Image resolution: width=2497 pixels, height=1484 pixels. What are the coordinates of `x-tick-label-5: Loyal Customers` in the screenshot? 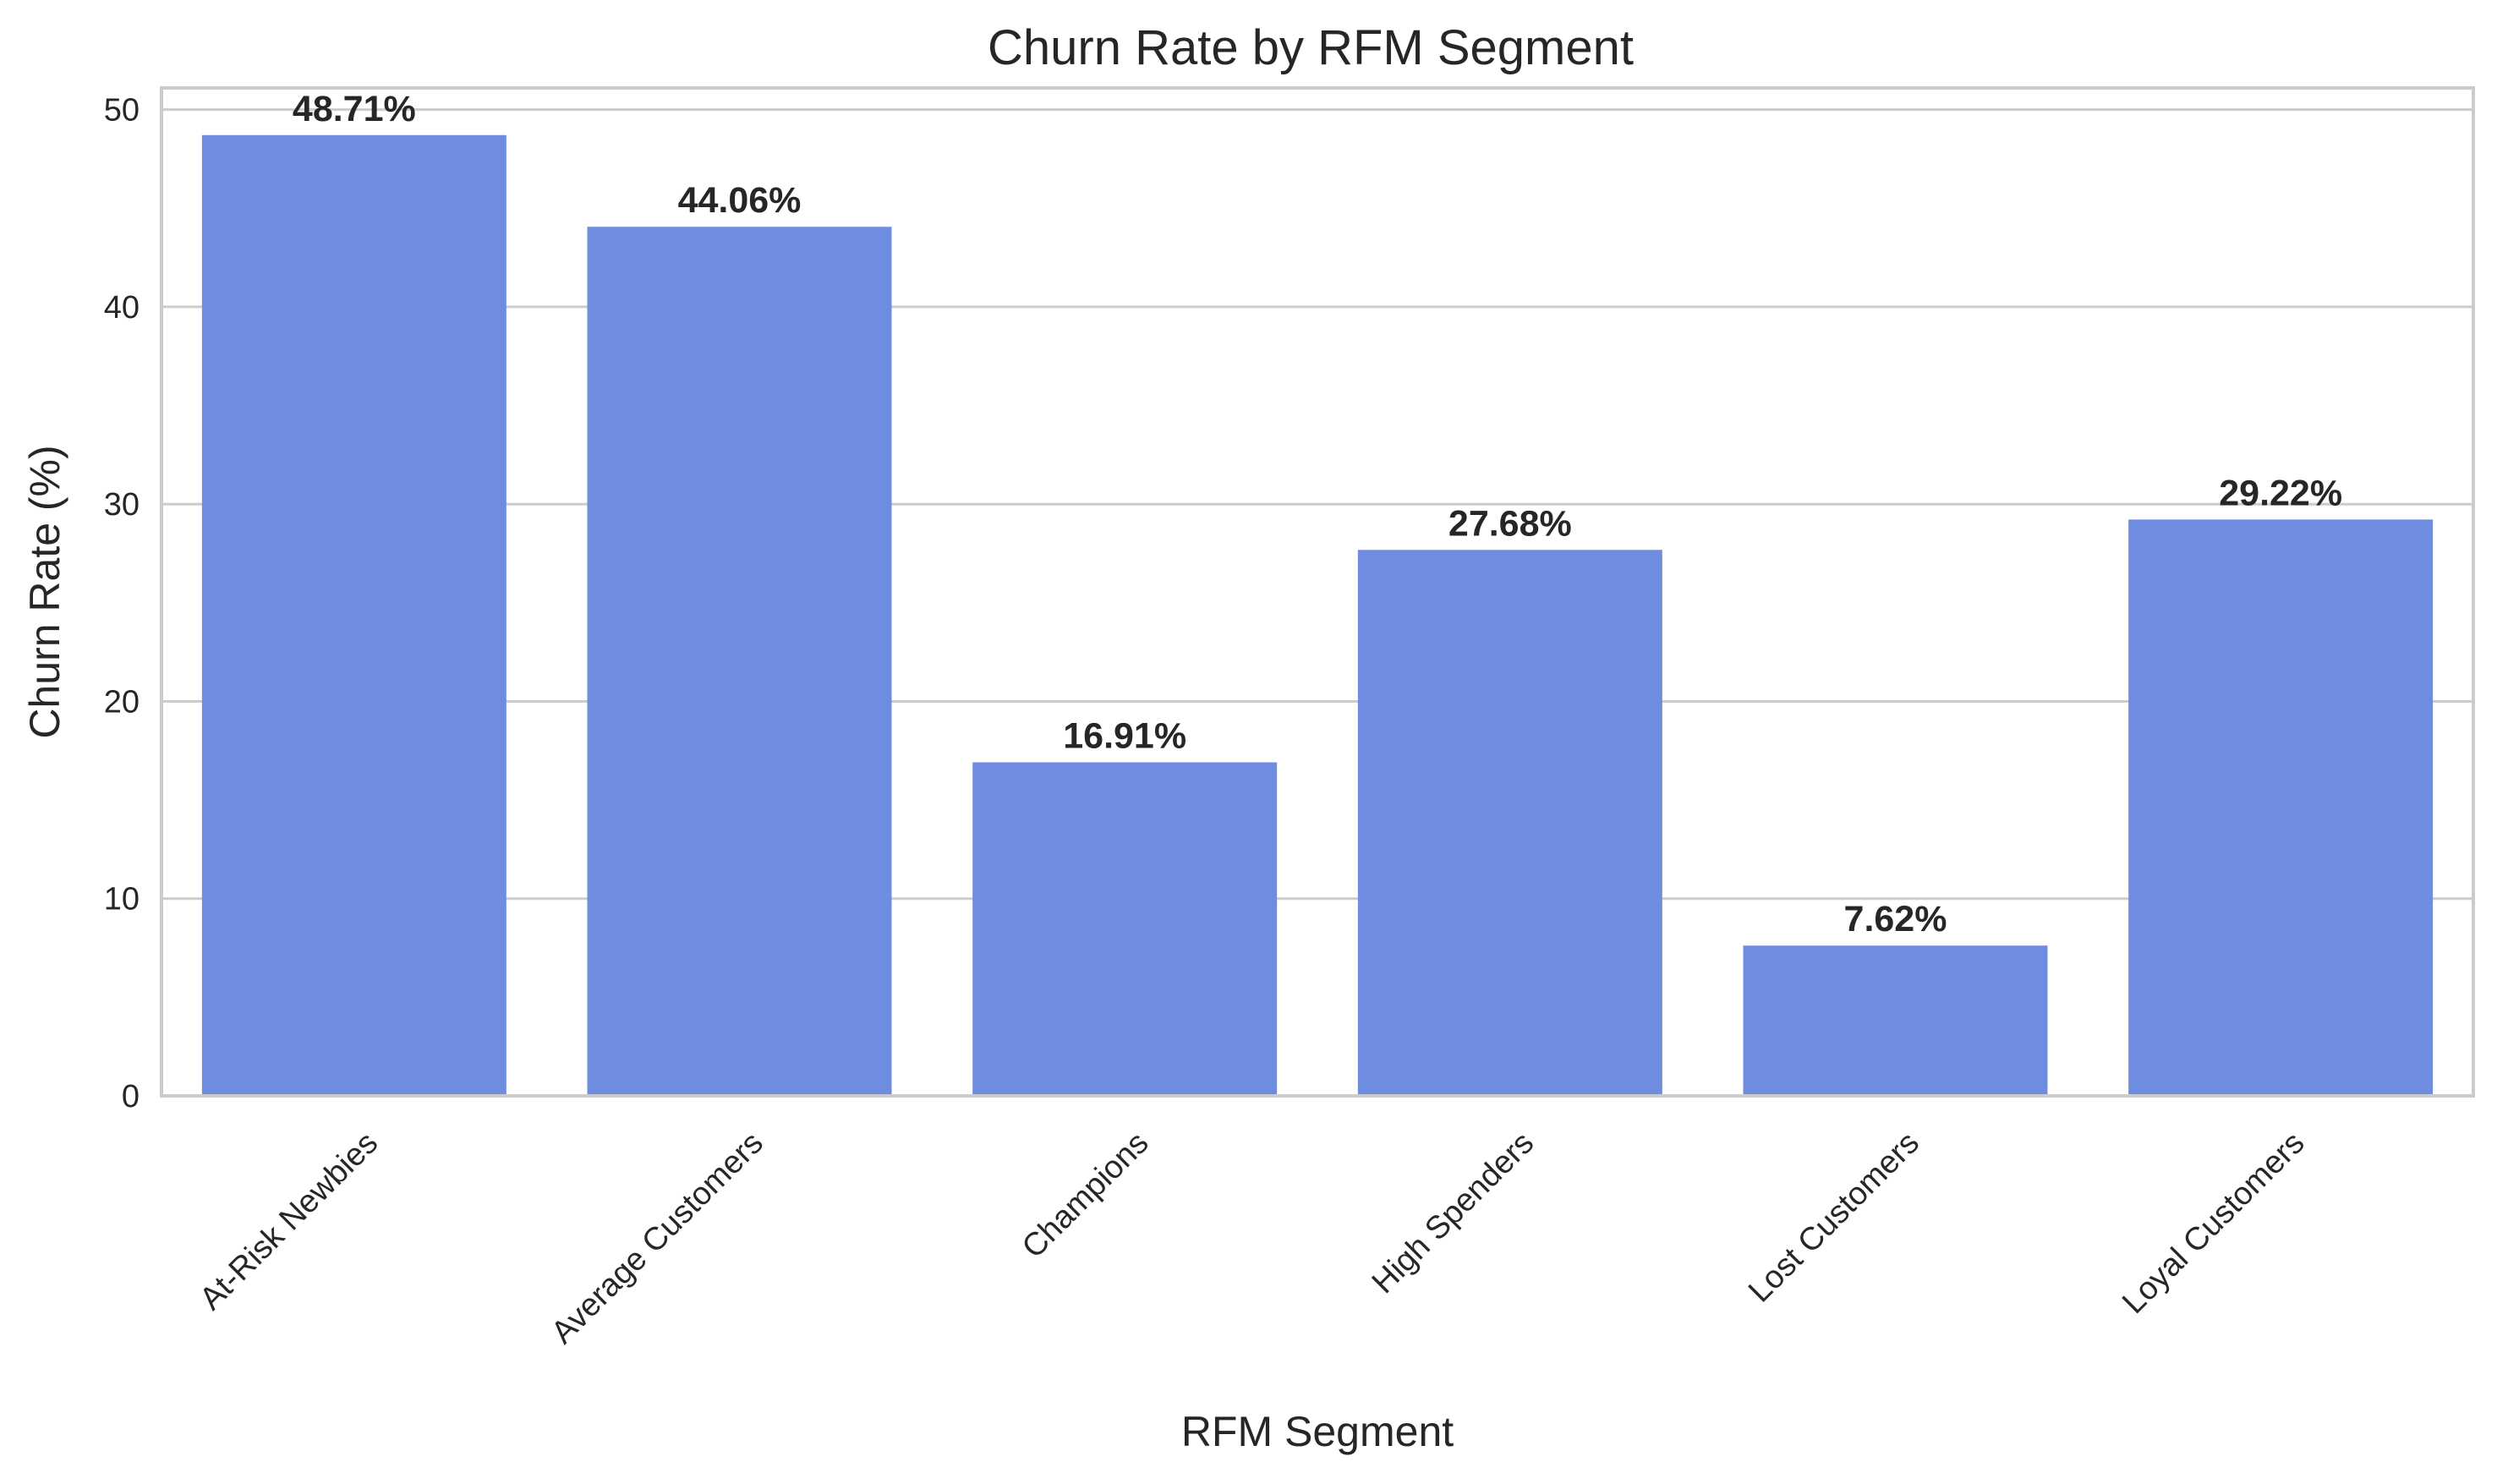 It's located at (2213, 1223).